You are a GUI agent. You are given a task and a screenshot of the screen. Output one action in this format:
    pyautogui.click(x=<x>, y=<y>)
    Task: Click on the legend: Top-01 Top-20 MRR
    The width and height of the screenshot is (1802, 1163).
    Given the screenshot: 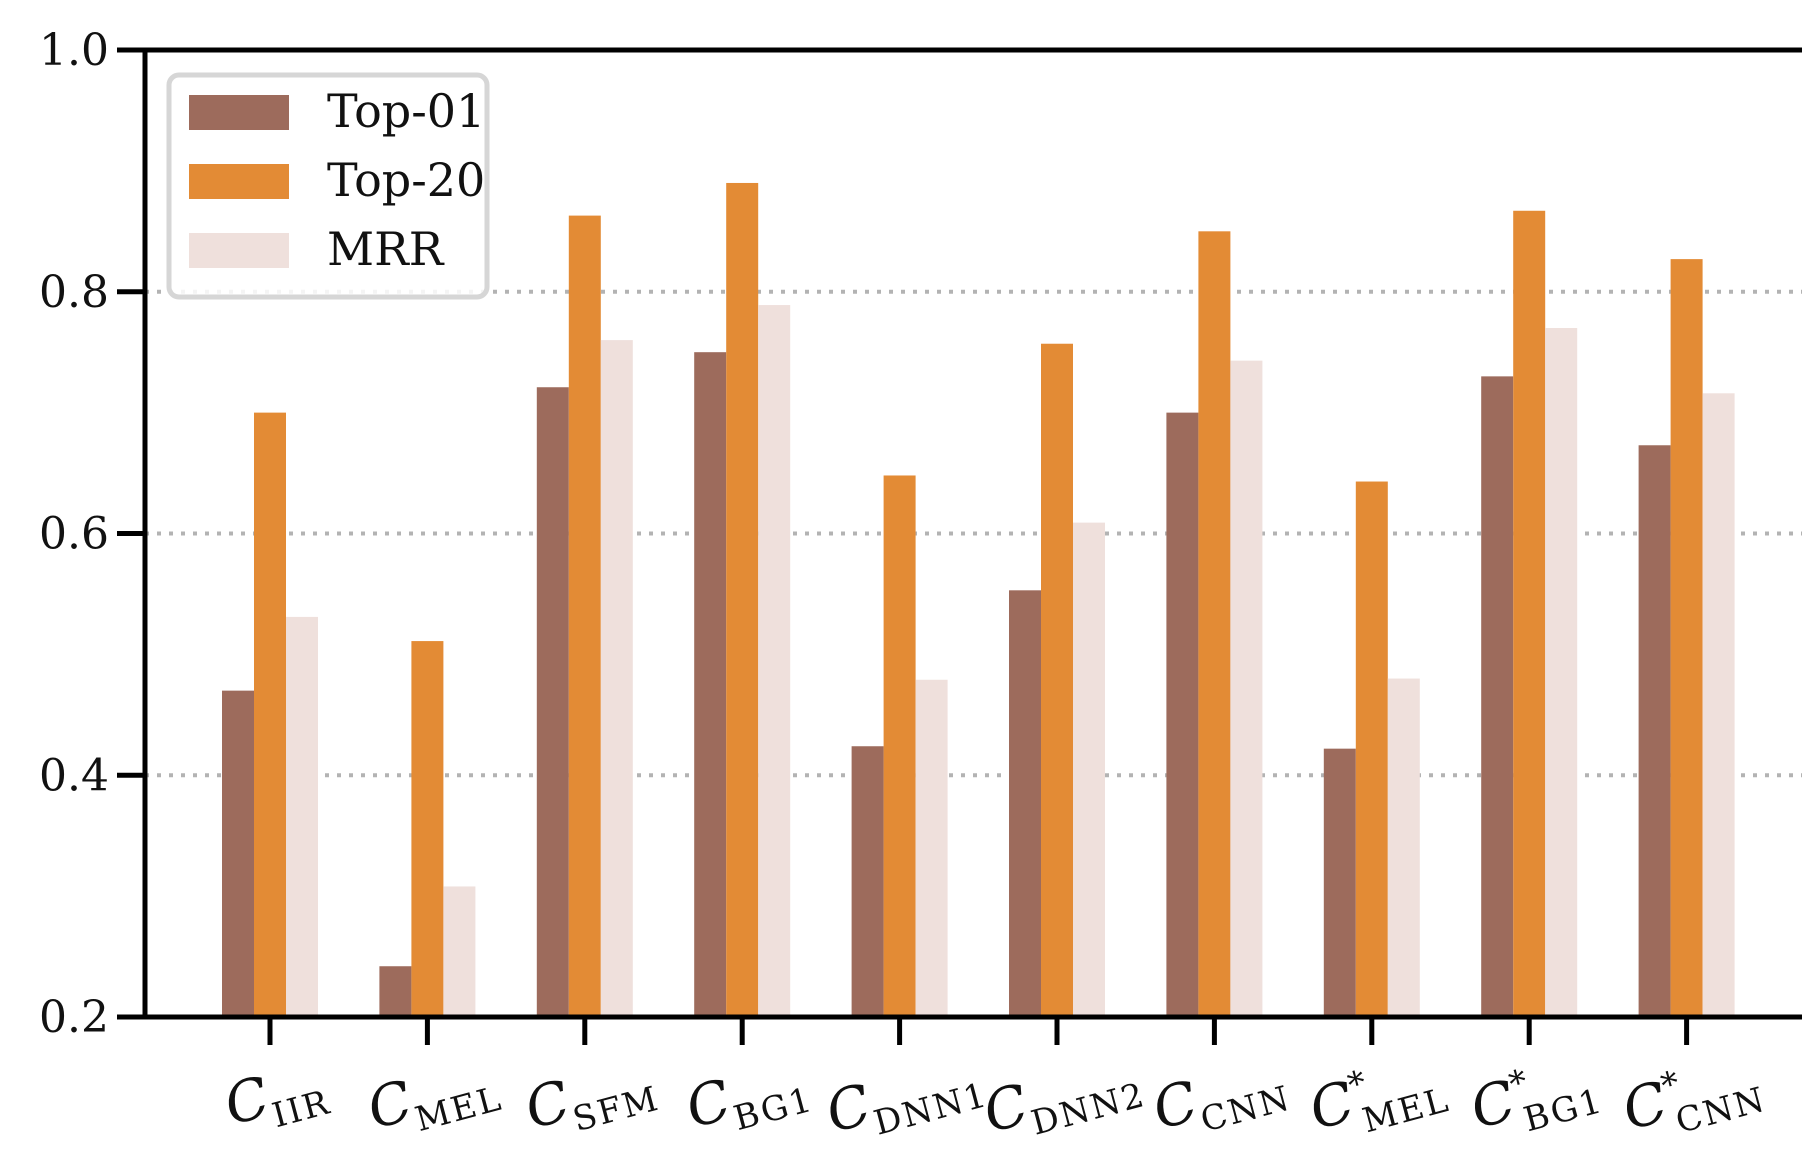 What is the action you would take?
    pyautogui.click(x=328, y=186)
    